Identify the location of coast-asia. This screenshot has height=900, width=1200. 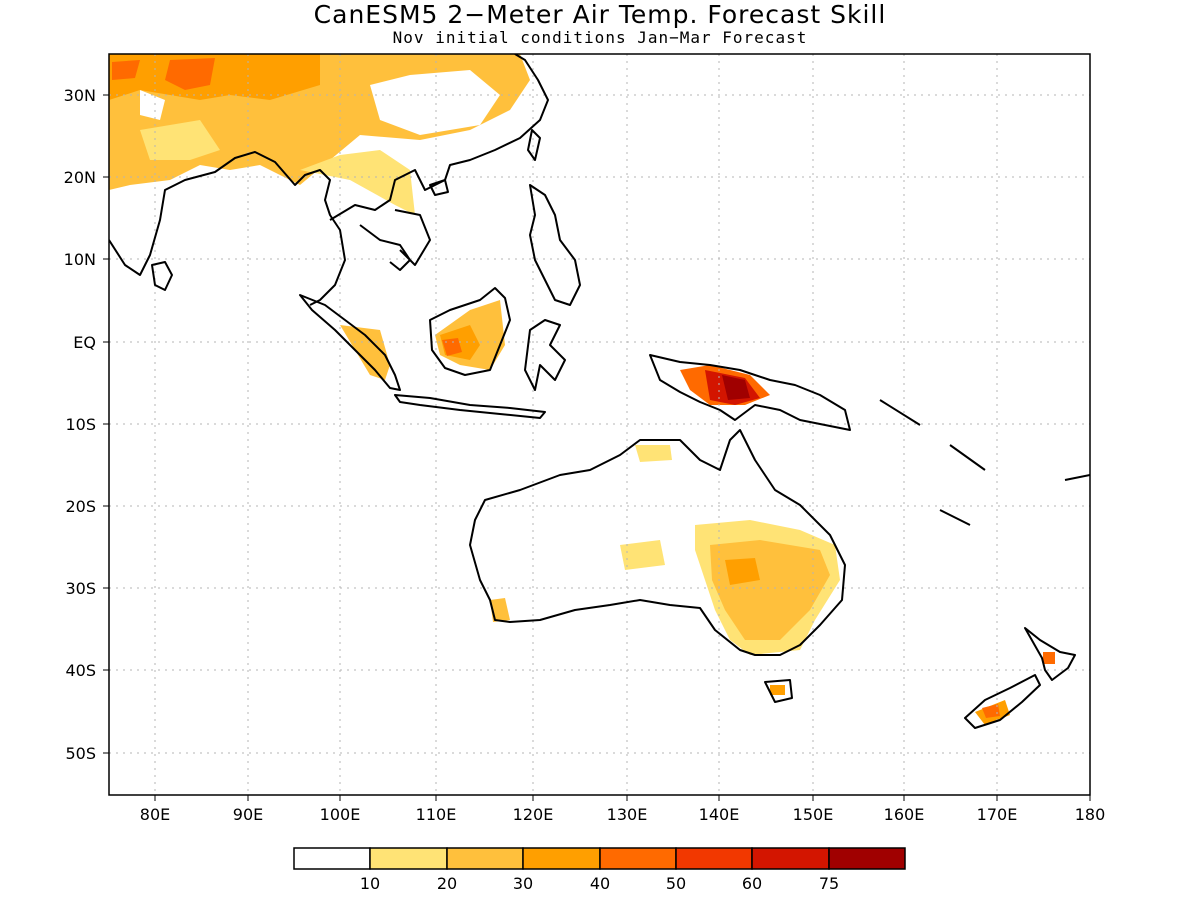
(329, 180).